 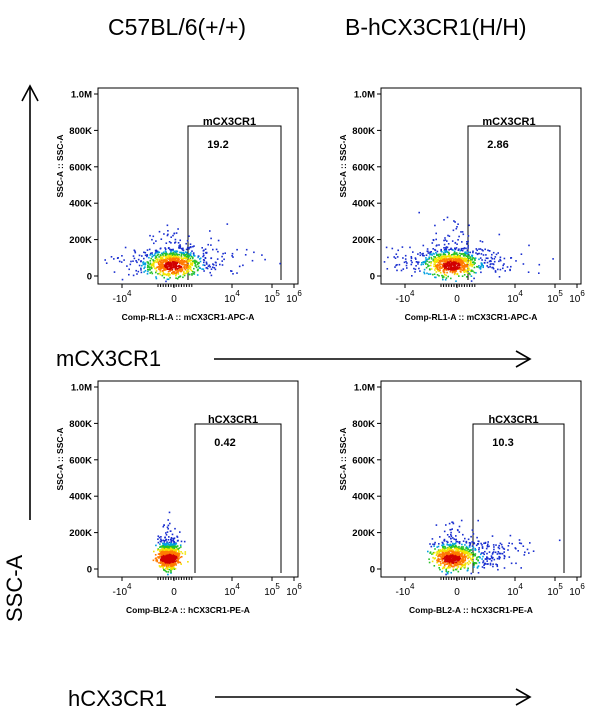 What do you see at coordinates (364, 388) in the screenshot?
I see `y-tick-label: 1.0M` at bounding box center [364, 388].